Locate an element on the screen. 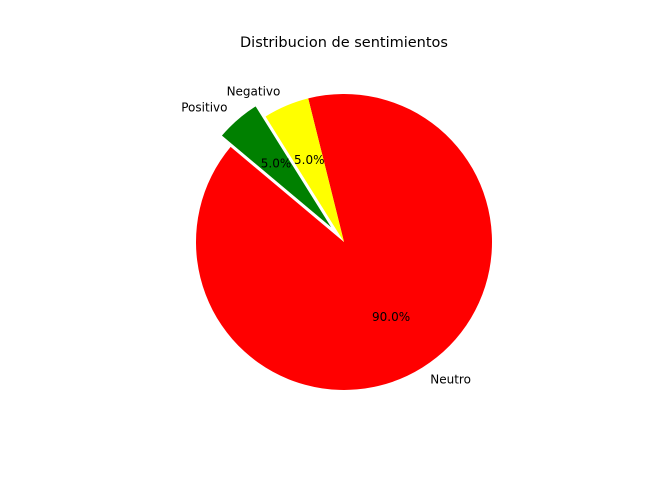 The width and height of the screenshot is (672, 480). slice-percent-positivo: 5.0% is located at coordinates (276, 163).